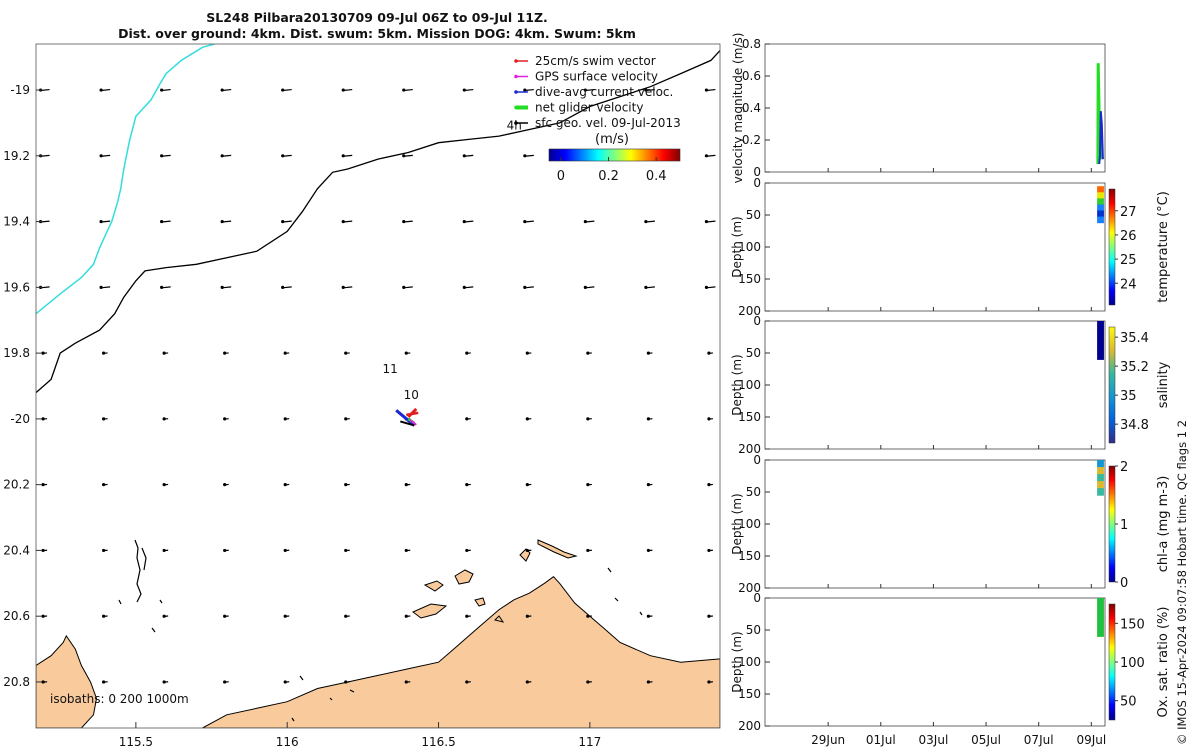 The width and height of the screenshot is (1200, 750). I want to click on colorbar-tick-label: 2, so click(1124, 467).